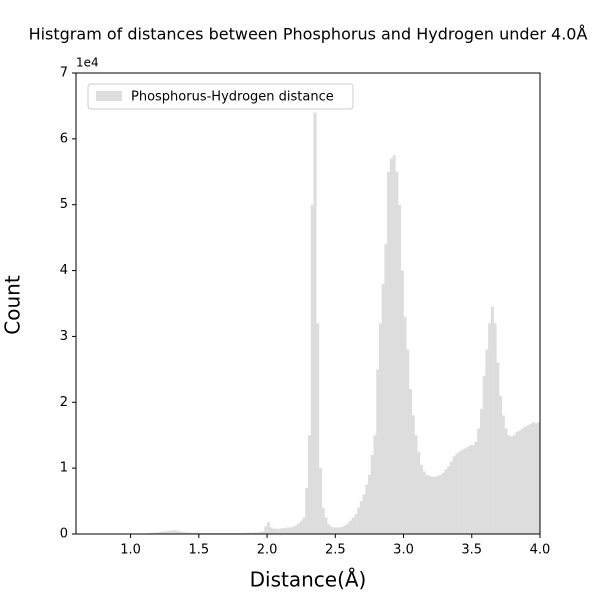  Describe the element at coordinates (109, 96) in the screenshot. I see `legend-swatch` at that location.